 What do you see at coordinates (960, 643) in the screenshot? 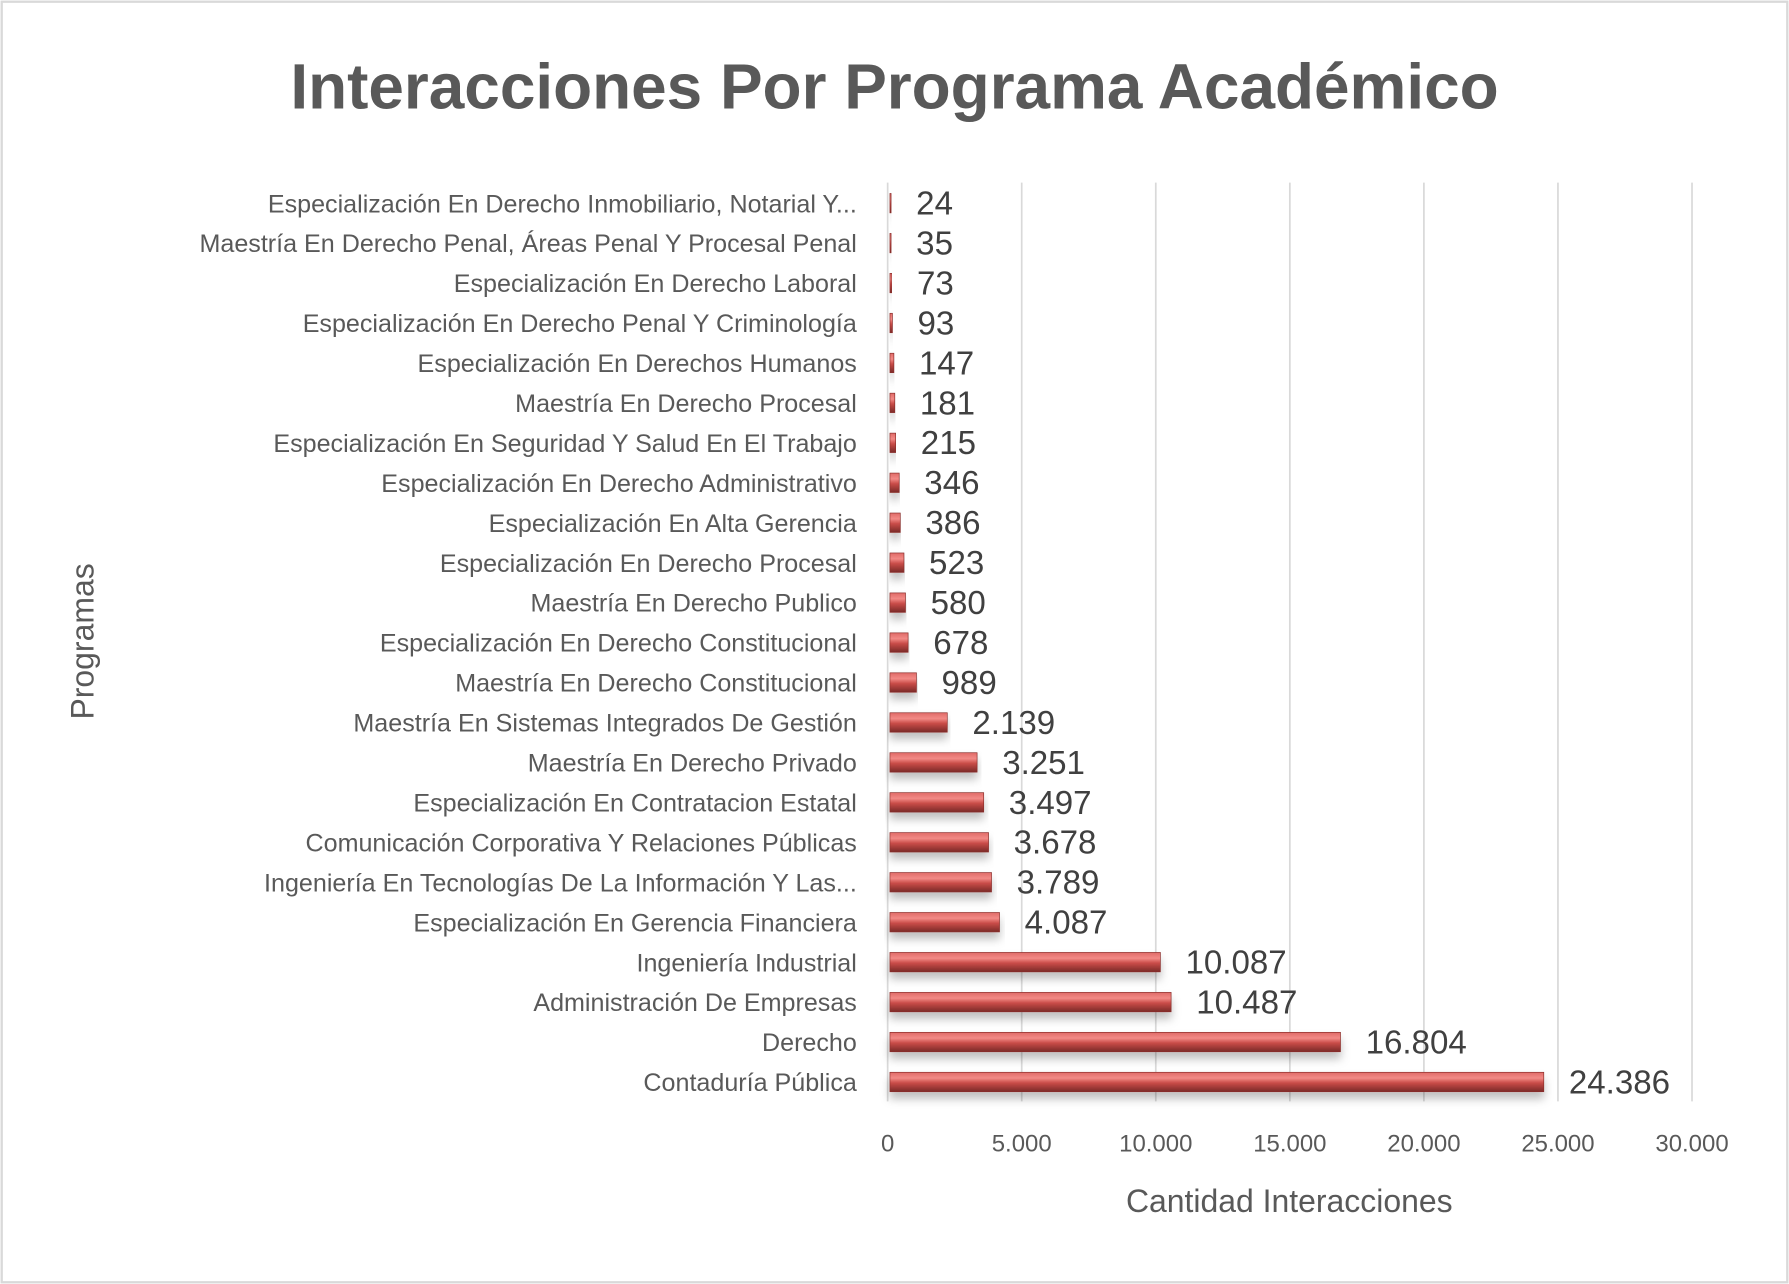
I see `data-label: 678` at bounding box center [960, 643].